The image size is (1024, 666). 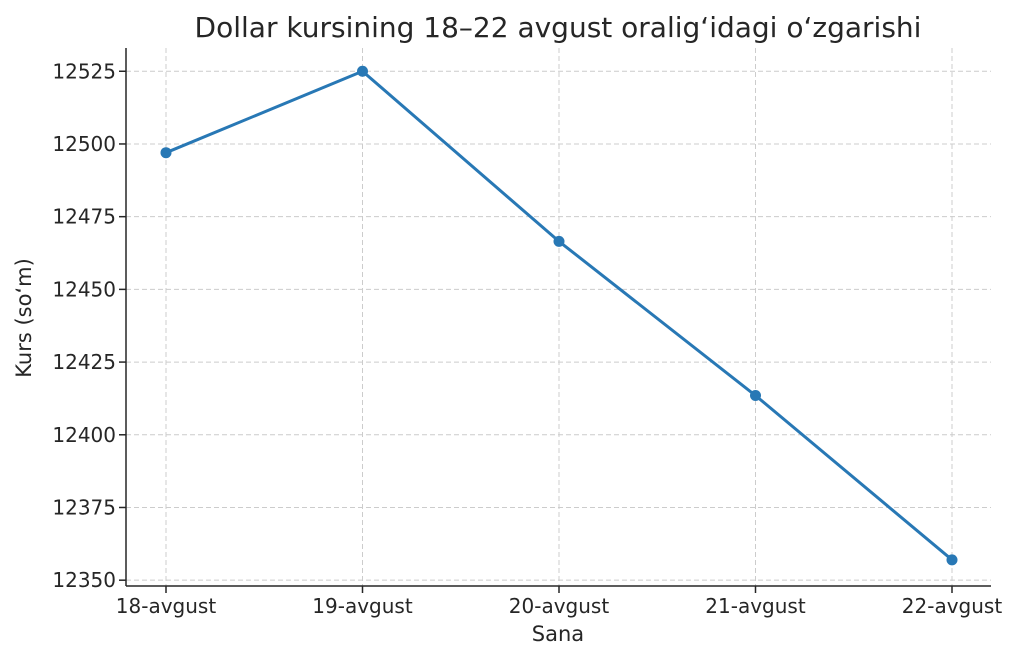 I want to click on y-tick-label: 12525, so click(x=84, y=71).